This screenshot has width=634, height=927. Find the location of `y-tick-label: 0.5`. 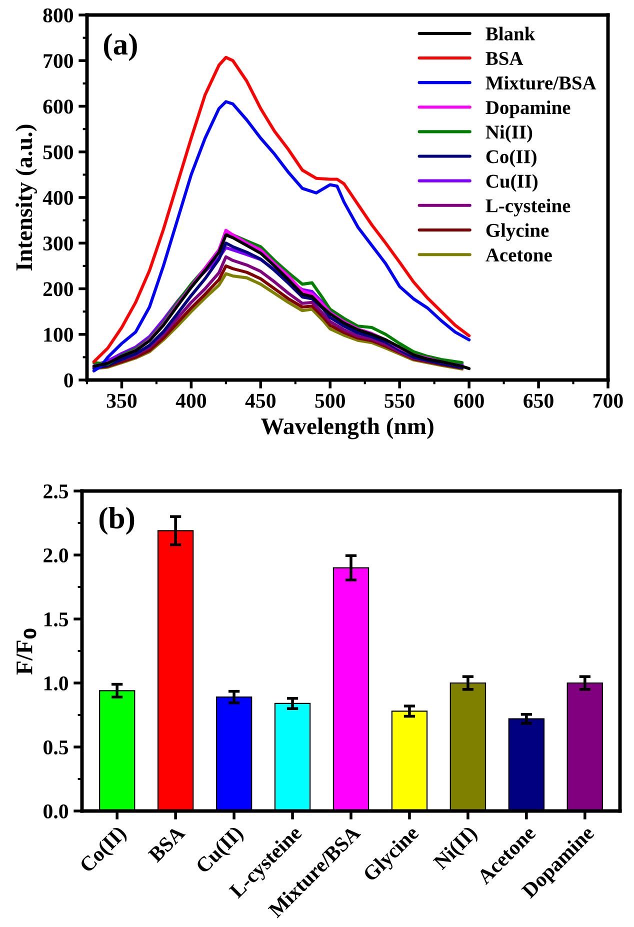

y-tick-label: 0.5 is located at coordinates (56, 747).